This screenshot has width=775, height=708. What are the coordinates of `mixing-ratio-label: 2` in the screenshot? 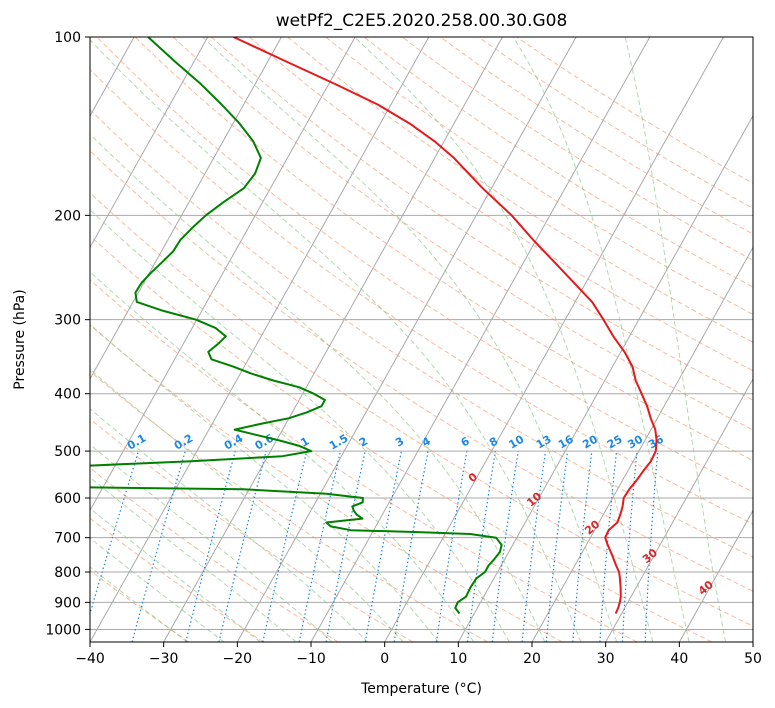 It's located at (363, 442).